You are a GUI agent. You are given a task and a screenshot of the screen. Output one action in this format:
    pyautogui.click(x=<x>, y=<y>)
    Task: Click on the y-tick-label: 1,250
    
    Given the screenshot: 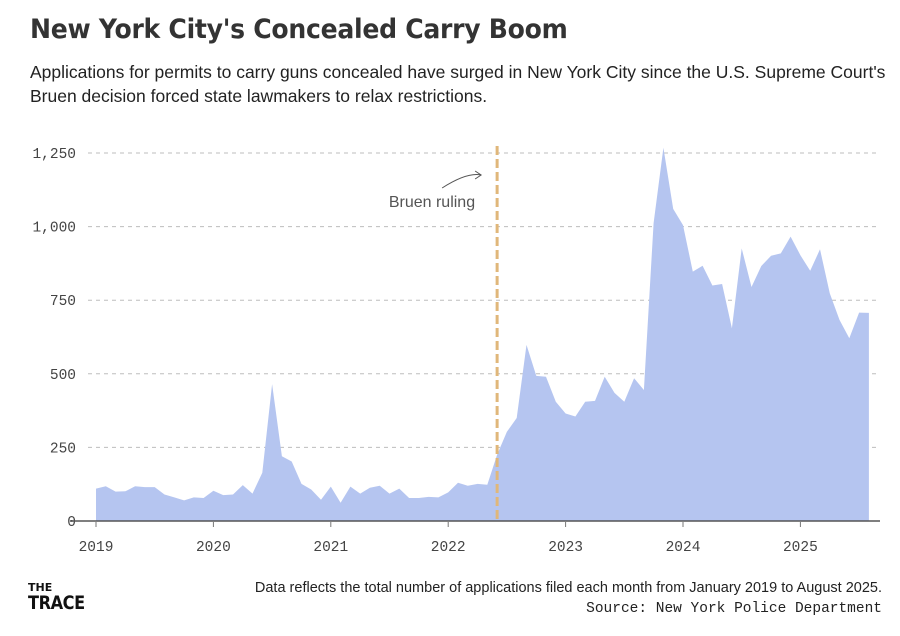 What is the action you would take?
    pyautogui.click(x=54, y=155)
    